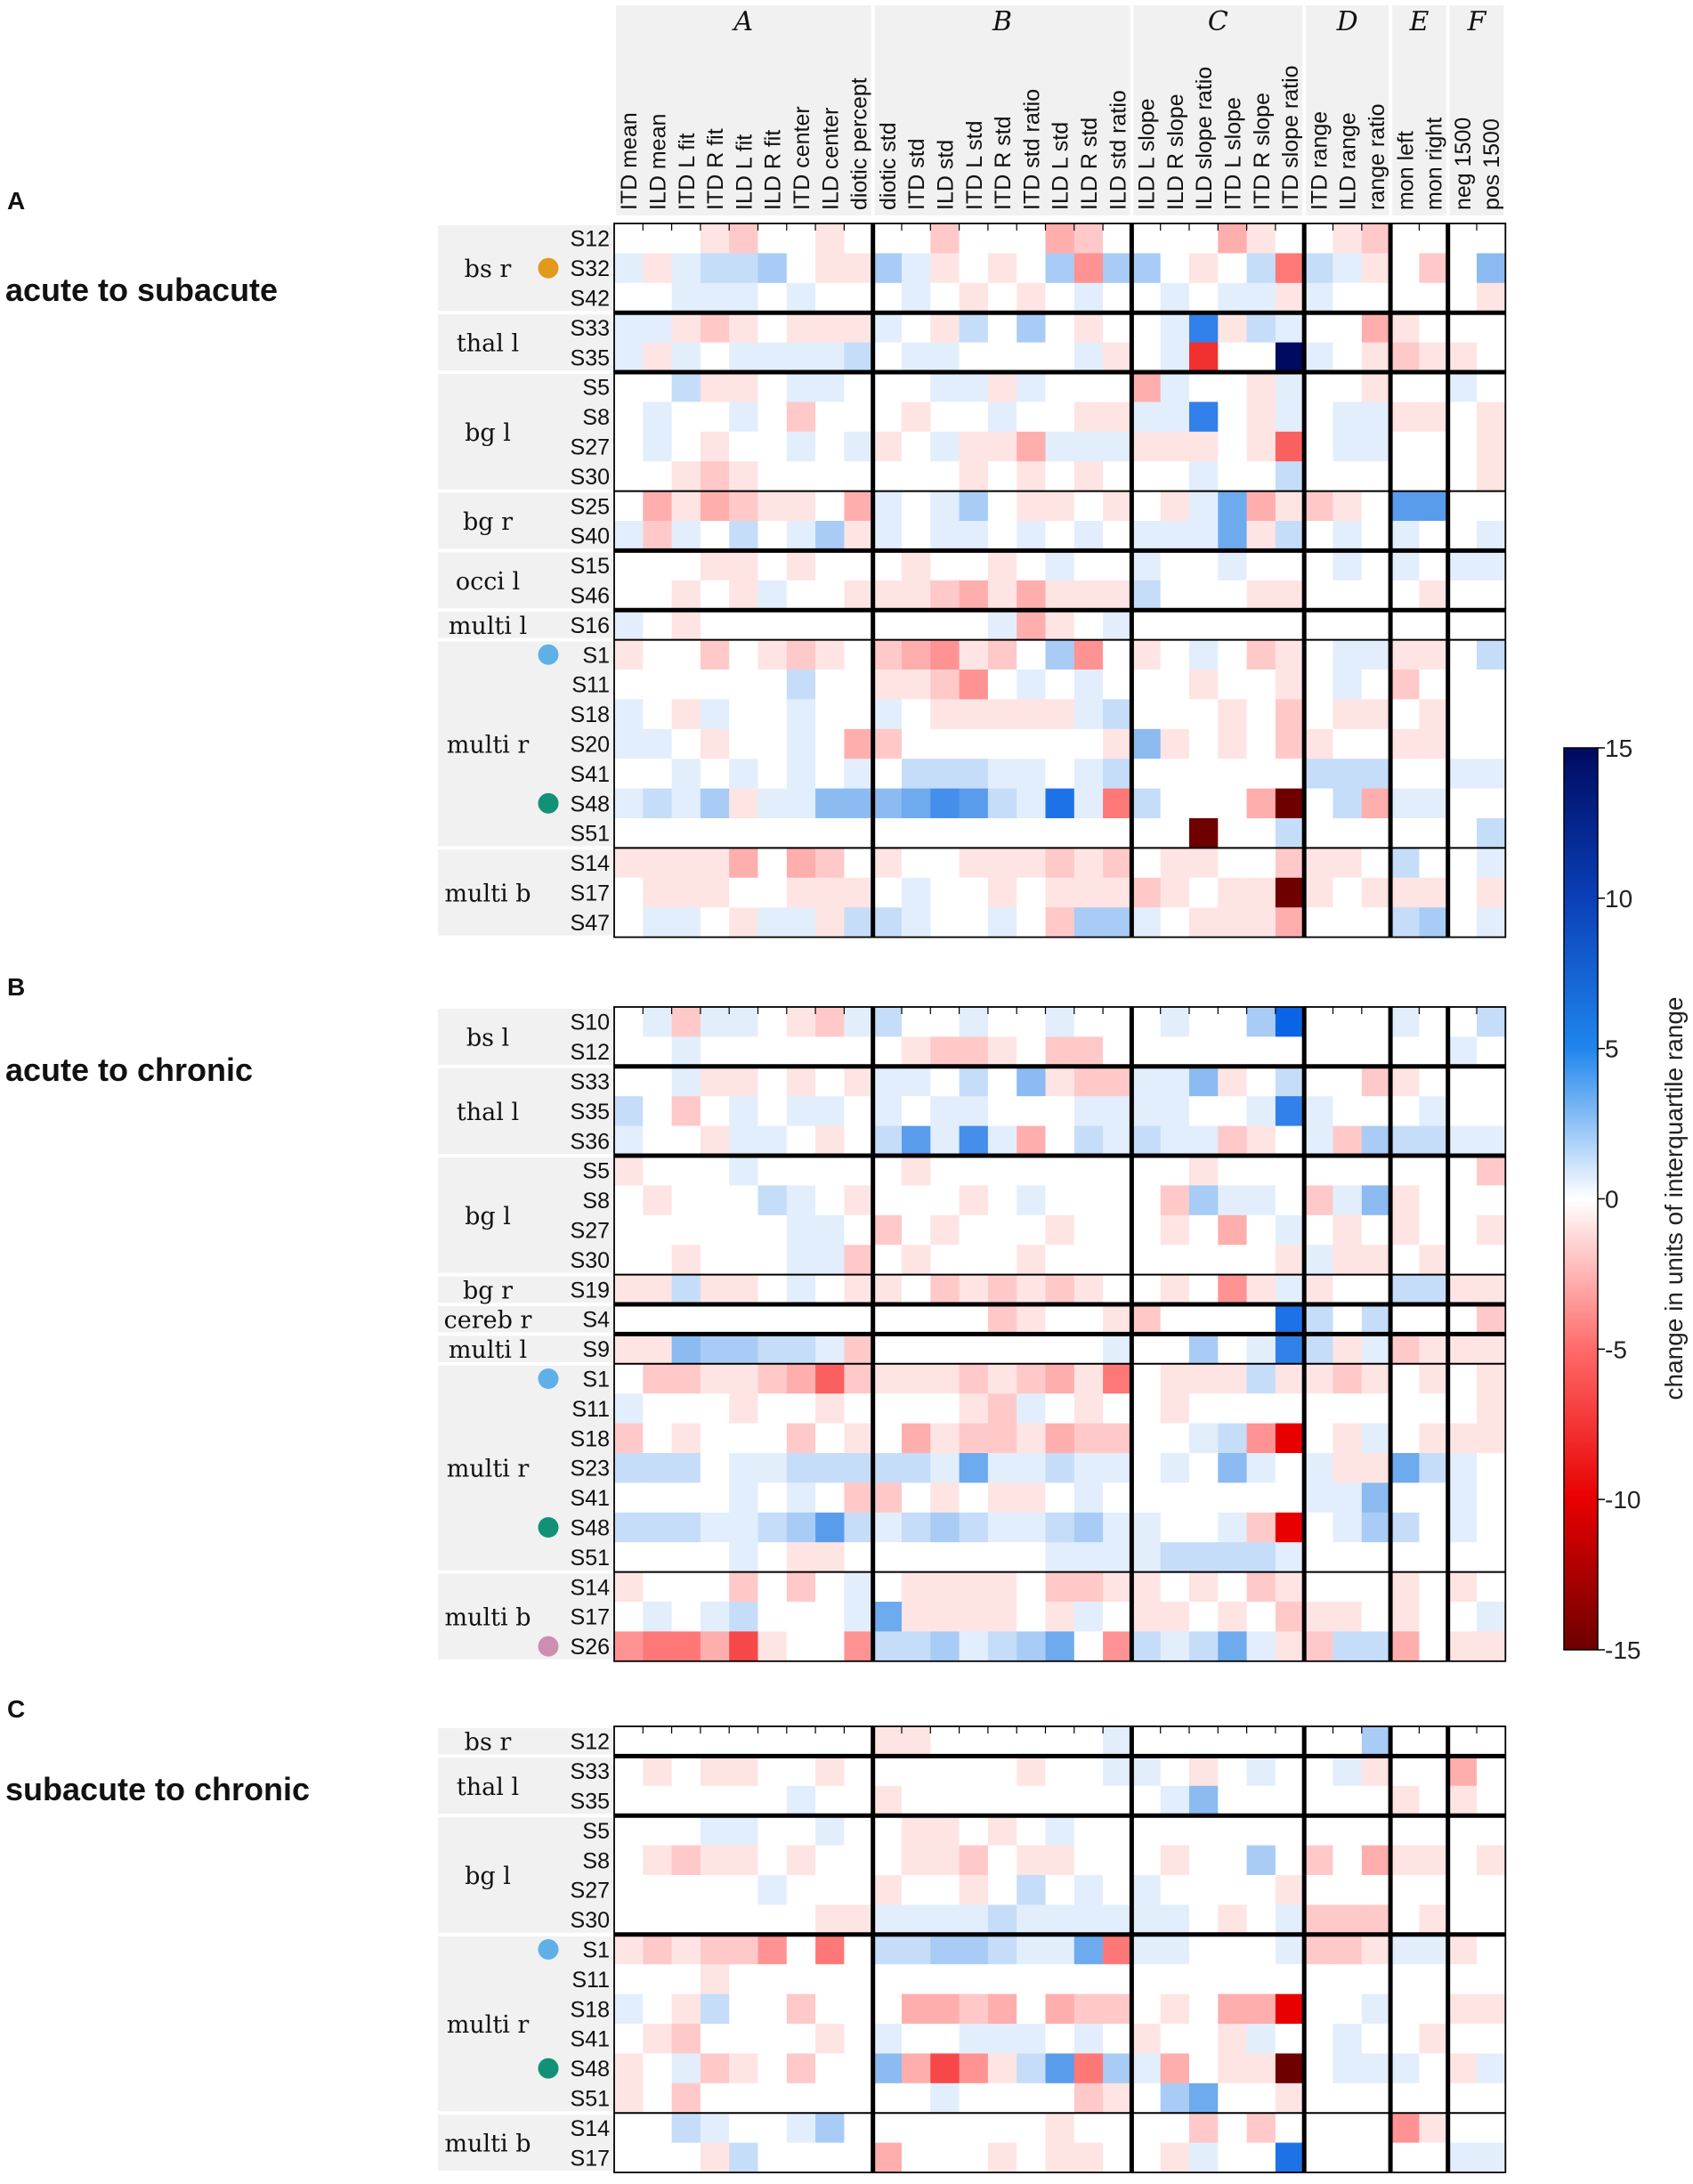  What do you see at coordinates (773, 170) in the screenshot?
I see `column-label: ILD R fit` at bounding box center [773, 170].